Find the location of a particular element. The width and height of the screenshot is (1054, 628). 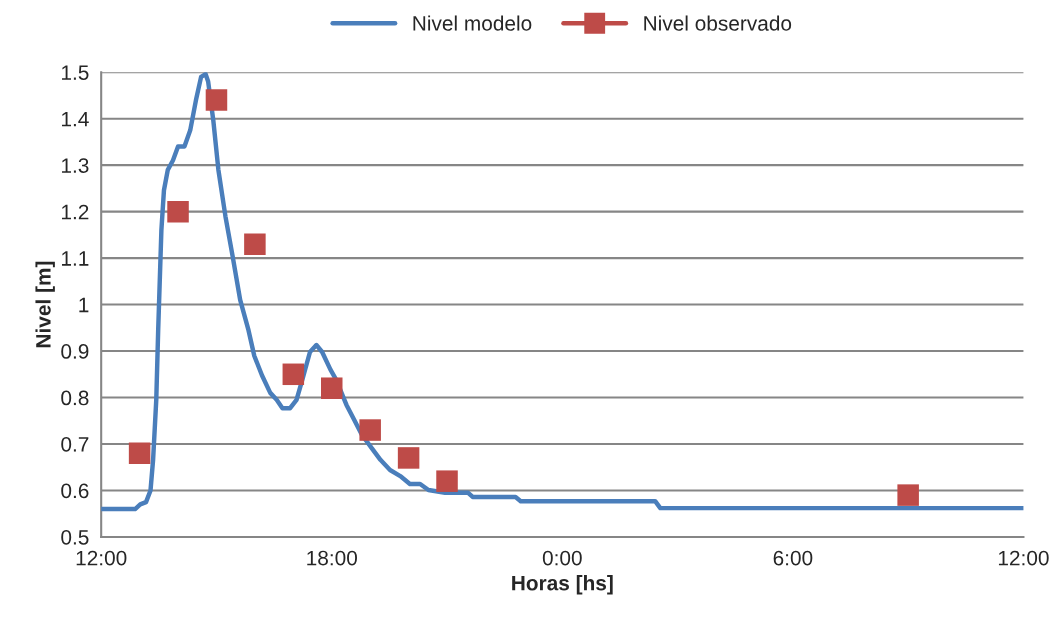

x-axis-title: Horas [hs] is located at coordinates (562, 585).